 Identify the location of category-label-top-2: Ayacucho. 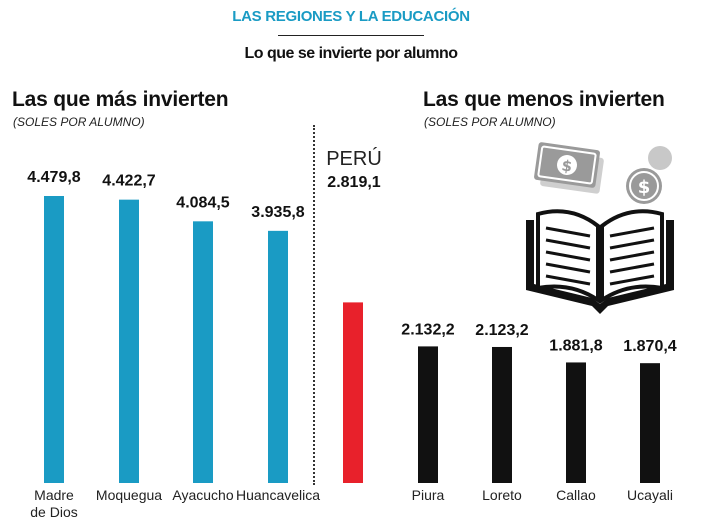
(202, 495).